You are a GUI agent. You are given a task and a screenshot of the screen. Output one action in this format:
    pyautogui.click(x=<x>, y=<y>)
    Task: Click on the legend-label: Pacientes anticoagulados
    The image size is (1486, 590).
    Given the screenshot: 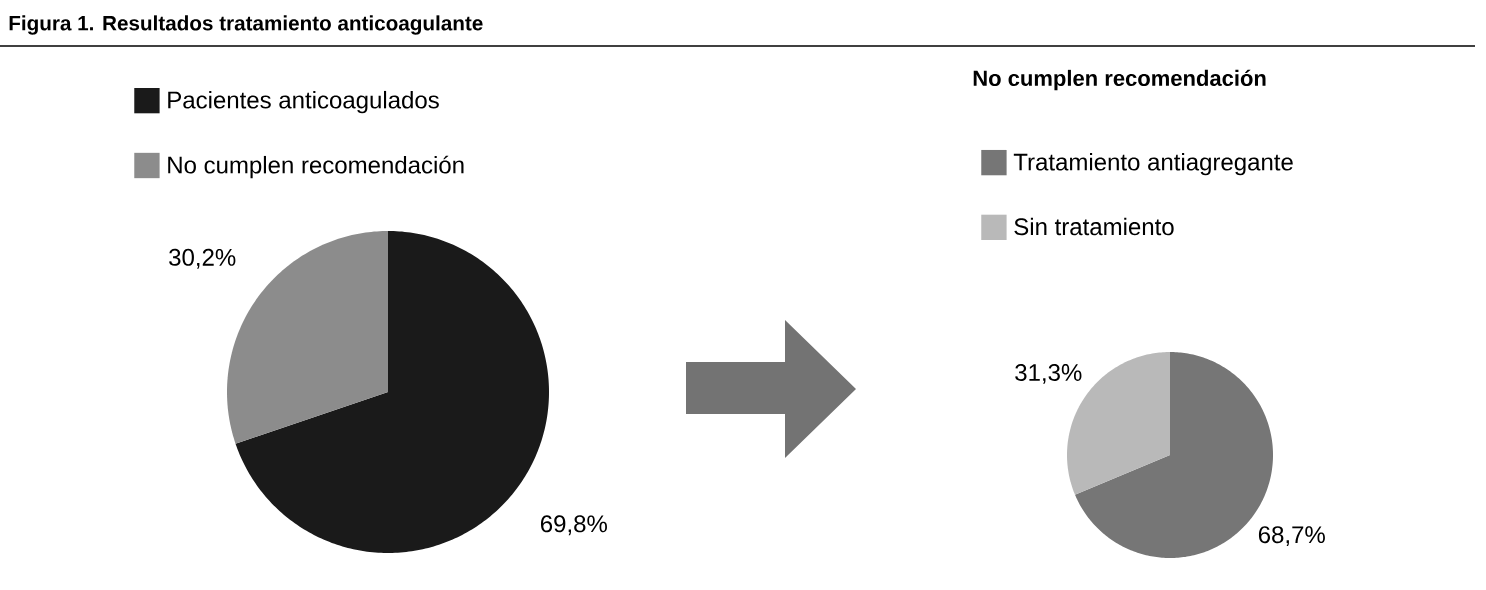 What is the action you would take?
    pyautogui.click(x=303, y=102)
    